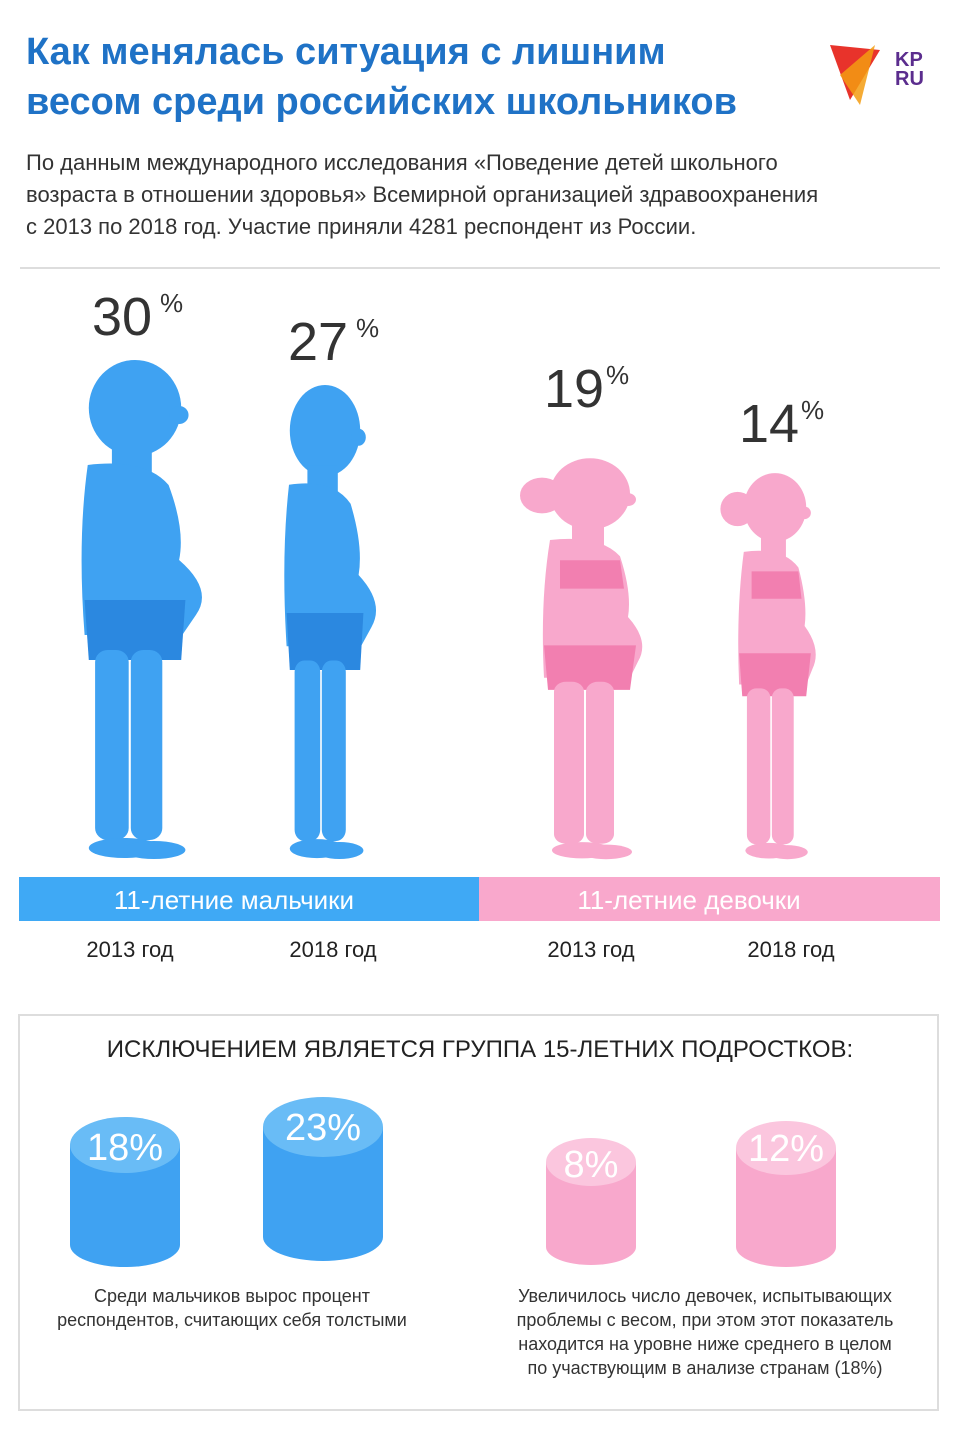 Image resolution: width=960 pixels, height=1430 pixels. What do you see at coordinates (877, 75) in the screenshot?
I see `logo: KP RU` at bounding box center [877, 75].